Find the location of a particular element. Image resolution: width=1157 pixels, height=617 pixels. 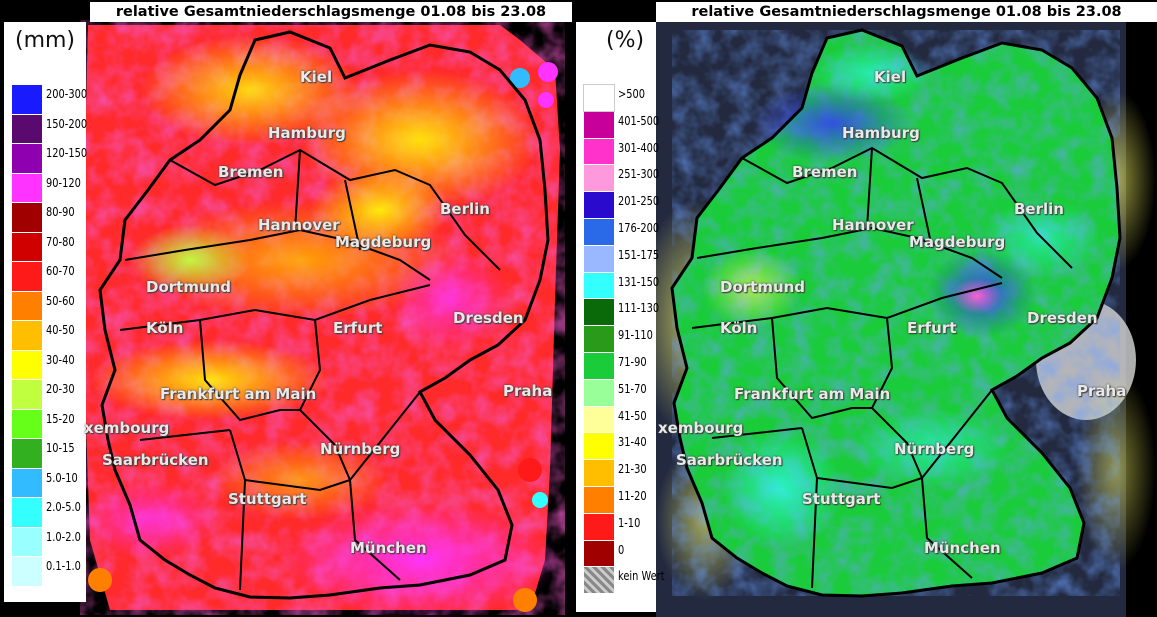

city-label-dresden: Dresden is located at coordinates (488, 318).